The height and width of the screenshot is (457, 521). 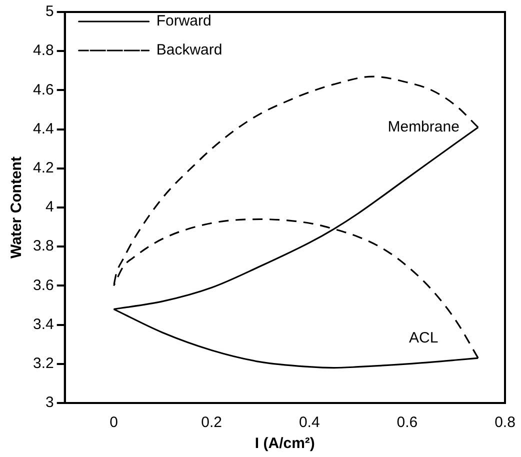 I want to click on y-tick-label: 3.2, so click(x=43, y=363).